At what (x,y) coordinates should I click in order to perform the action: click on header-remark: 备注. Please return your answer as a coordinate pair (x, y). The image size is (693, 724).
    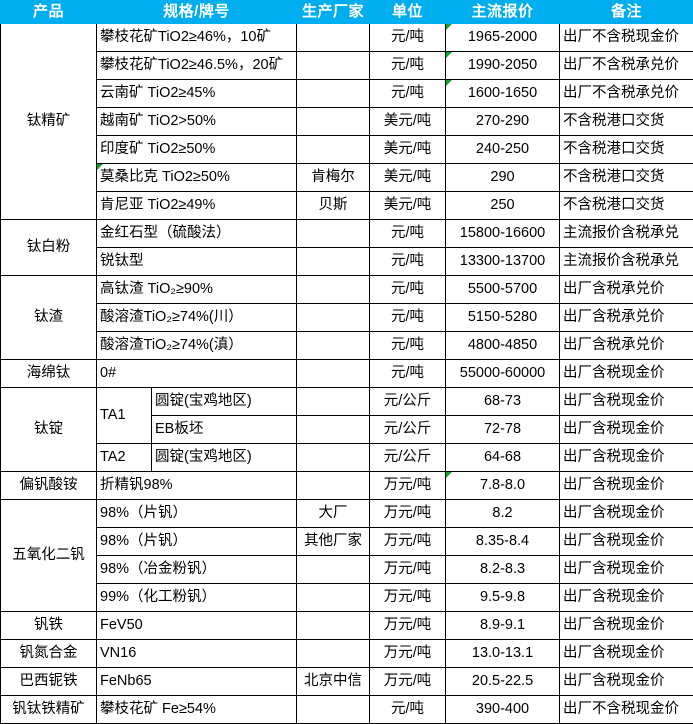
    Looking at the image, I should click on (626, 12).